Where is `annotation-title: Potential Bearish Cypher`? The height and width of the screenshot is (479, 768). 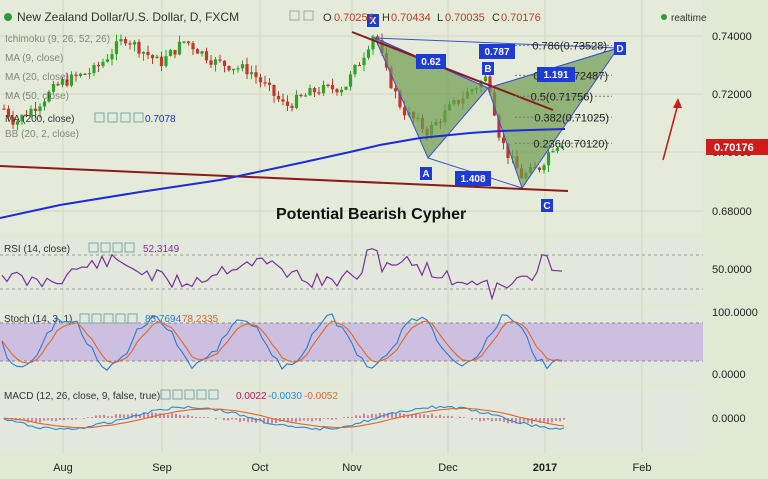
annotation-title: Potential Bearish Cypher is located at coordinates (371, 214).